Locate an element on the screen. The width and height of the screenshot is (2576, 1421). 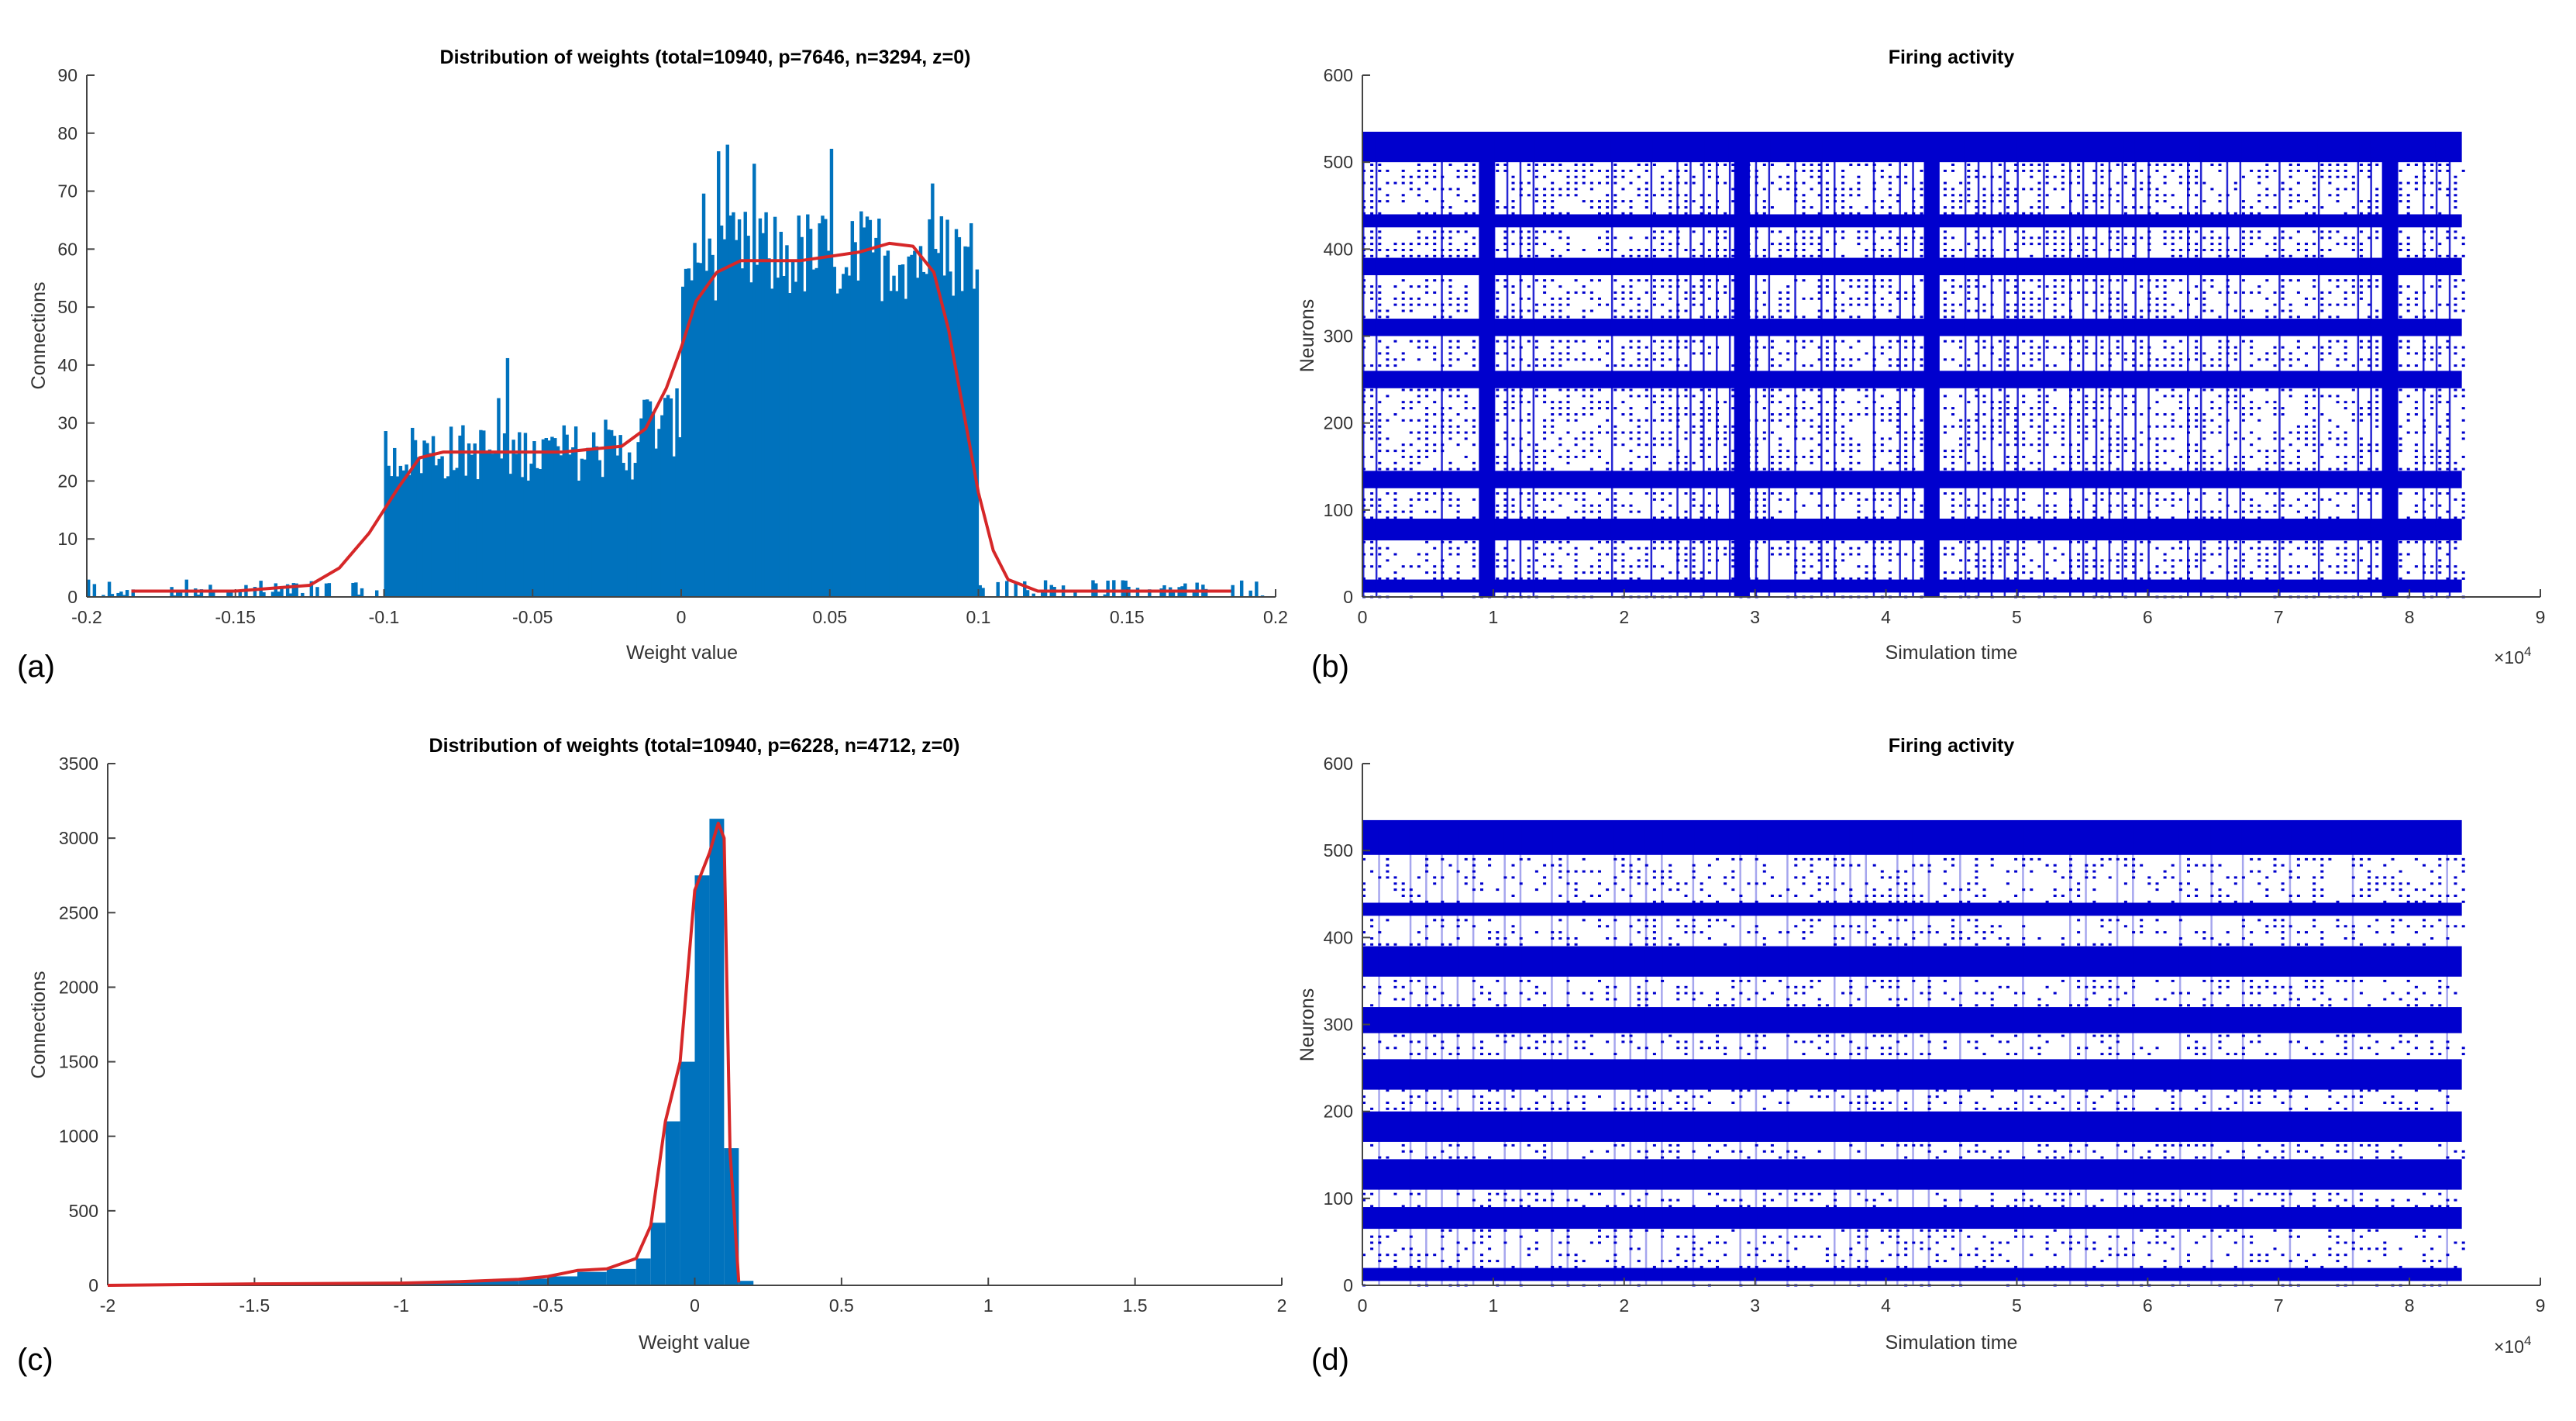
x-tick-label-a: 0.2 is located at coordinates (1275, 617).